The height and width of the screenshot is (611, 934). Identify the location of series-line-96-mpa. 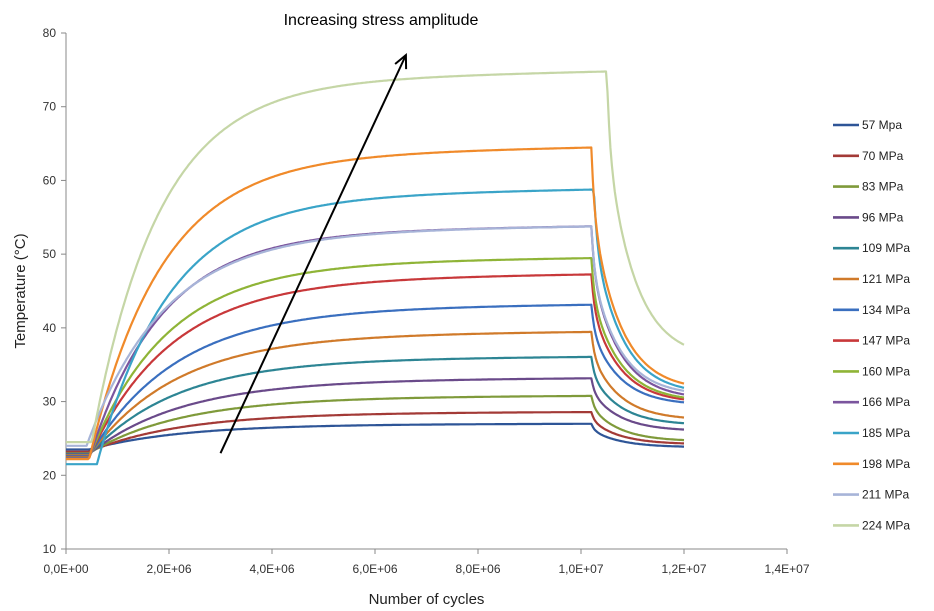
(375, 416).